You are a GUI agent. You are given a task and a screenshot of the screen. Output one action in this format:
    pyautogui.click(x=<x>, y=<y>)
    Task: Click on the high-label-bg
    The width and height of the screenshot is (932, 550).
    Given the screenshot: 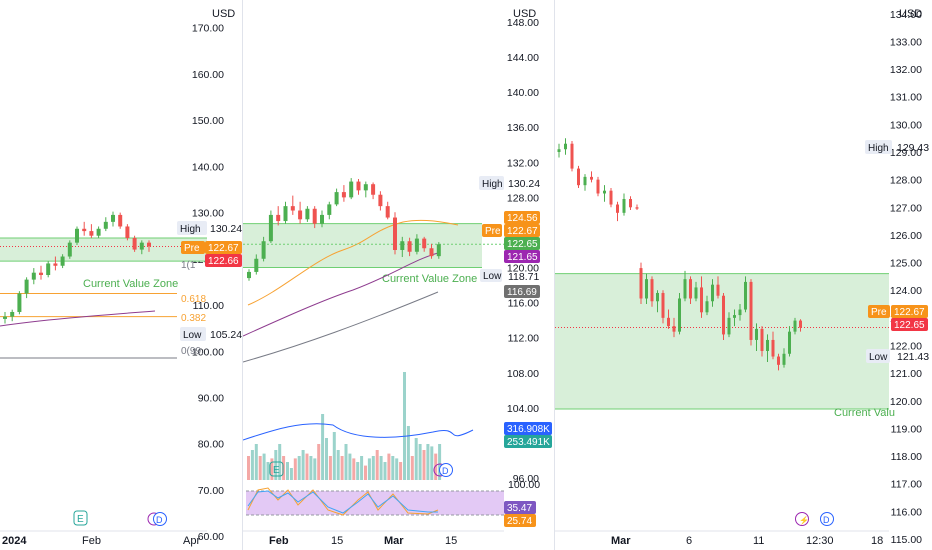 What is the action you would take?
    pyautogui.click(x=192, y=228)
    